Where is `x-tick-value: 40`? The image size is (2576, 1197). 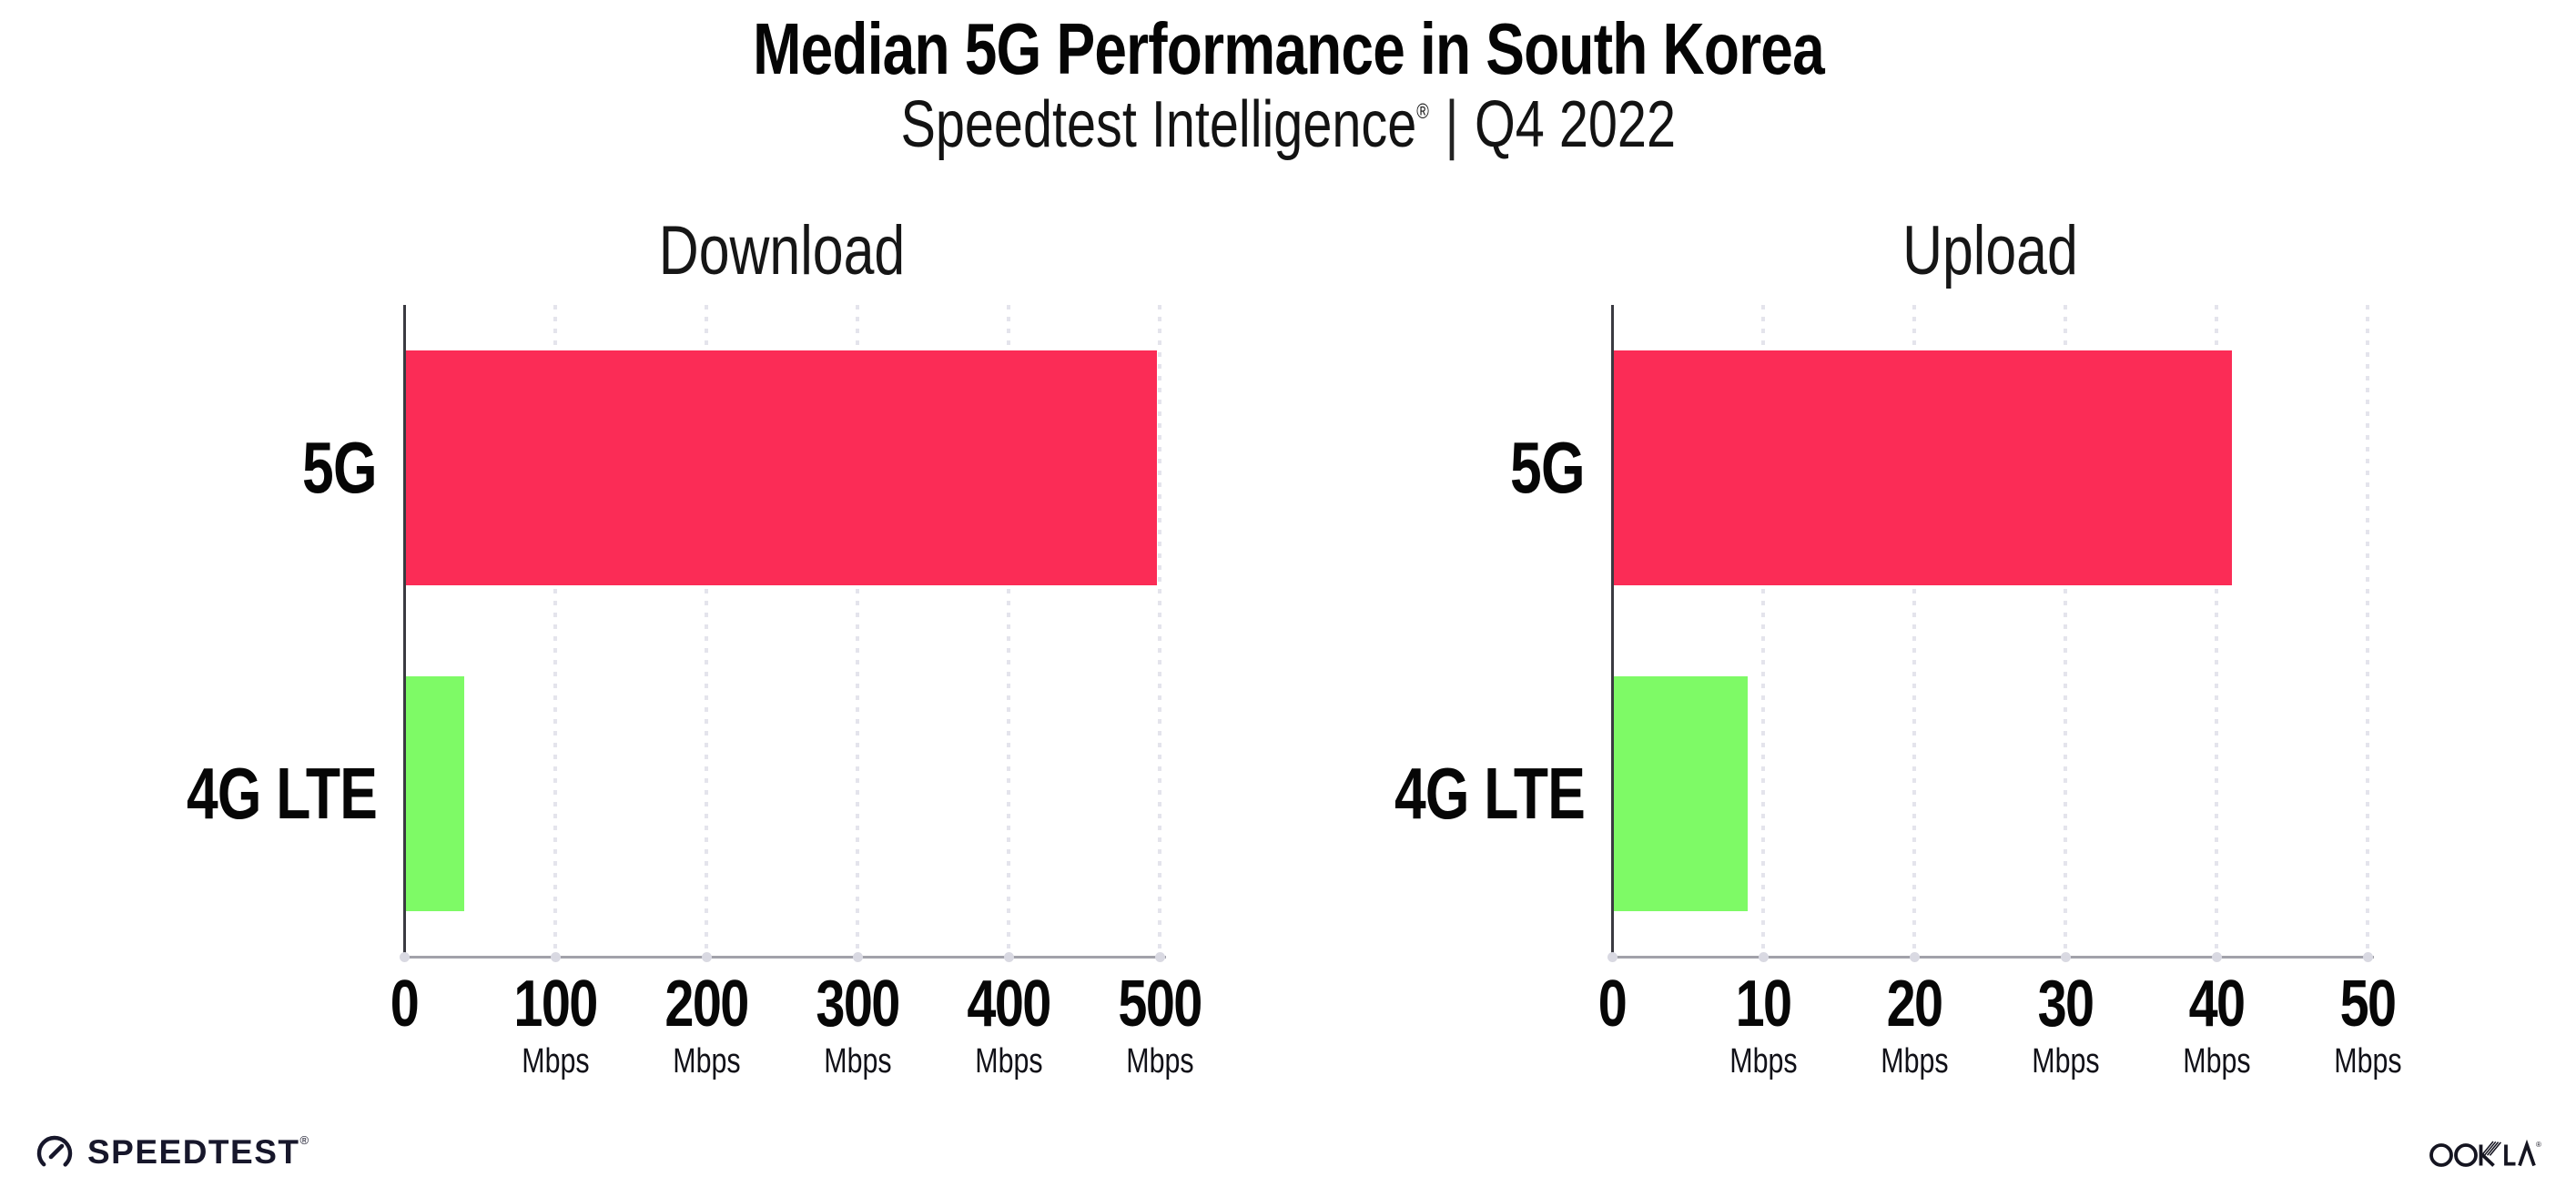
x-tick-value: 40 is located at coordinates (2216, 1004).